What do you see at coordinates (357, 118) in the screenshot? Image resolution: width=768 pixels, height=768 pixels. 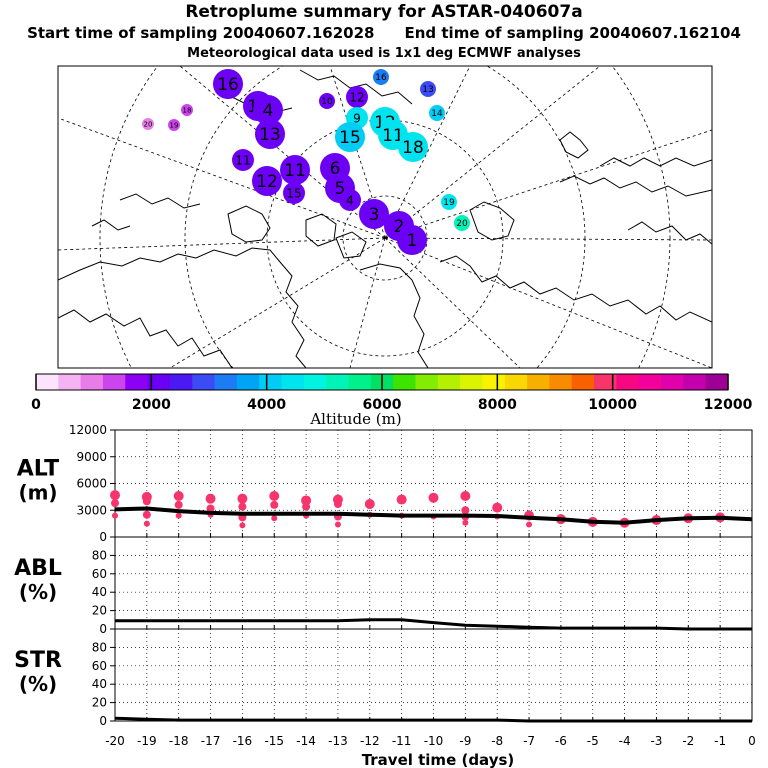 I see `cluster-label: 9` at bounding box center [357, 118].